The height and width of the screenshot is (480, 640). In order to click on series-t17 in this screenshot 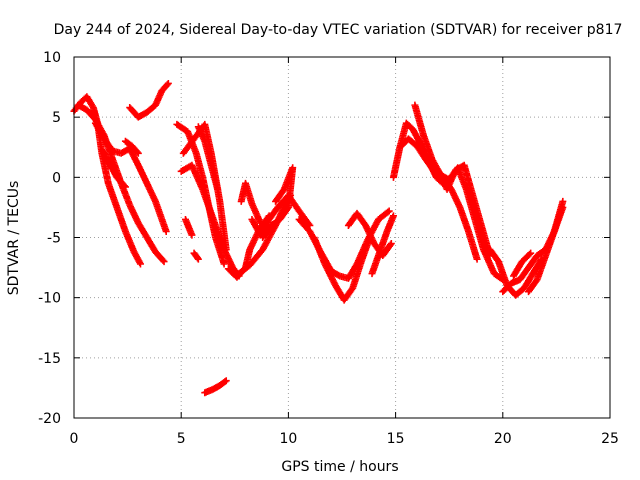, I will do `click(342, 269)`.